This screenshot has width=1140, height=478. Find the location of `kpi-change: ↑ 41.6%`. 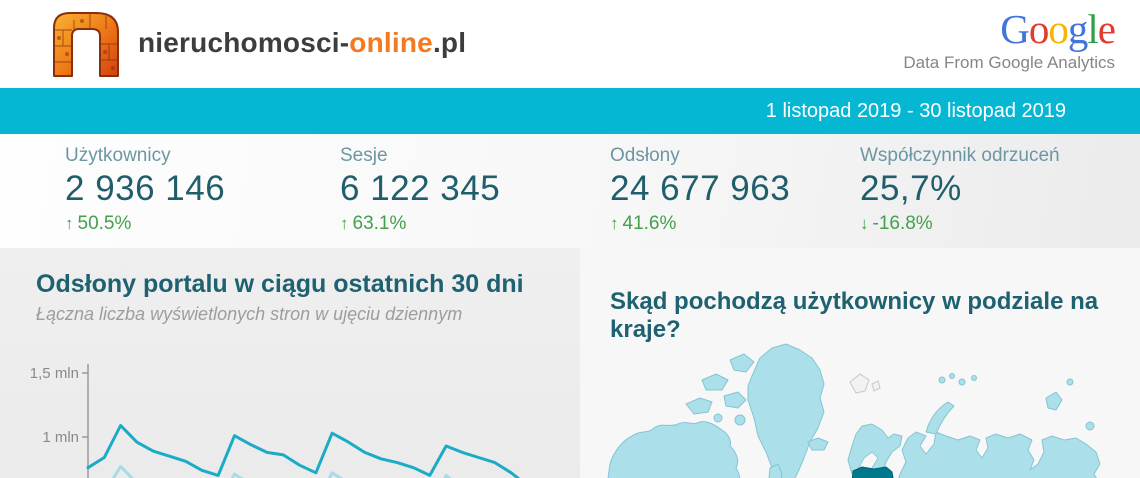

kpi-change: ↑ 41.6% is located at coordinates (700, 224).